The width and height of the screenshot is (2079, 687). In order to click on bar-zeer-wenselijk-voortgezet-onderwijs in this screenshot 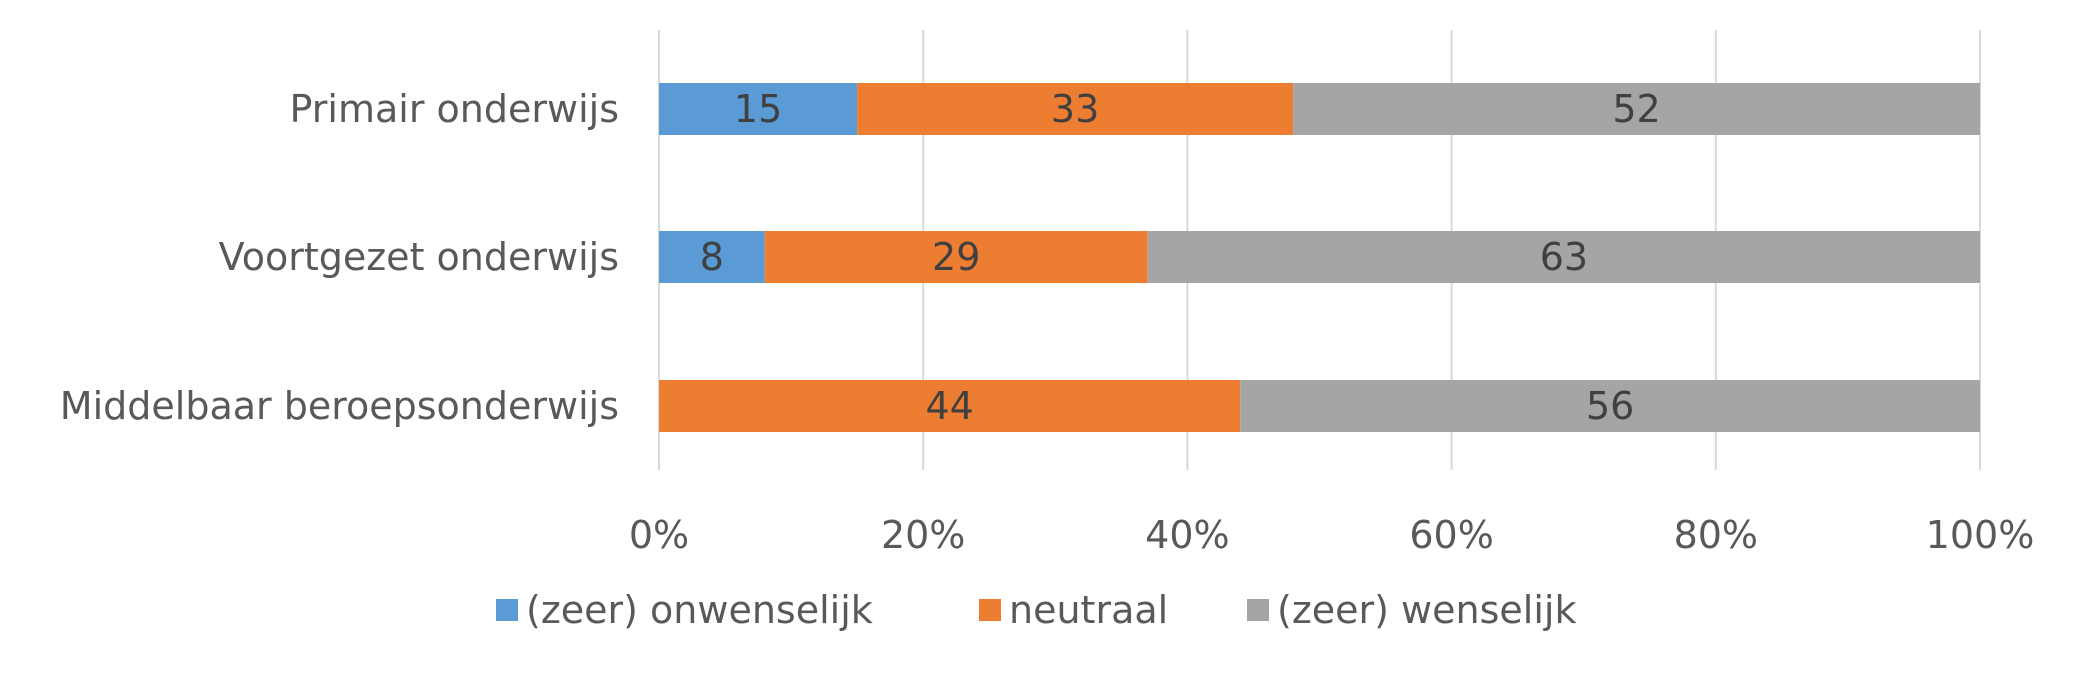, I will do `click(1563, 257)`.